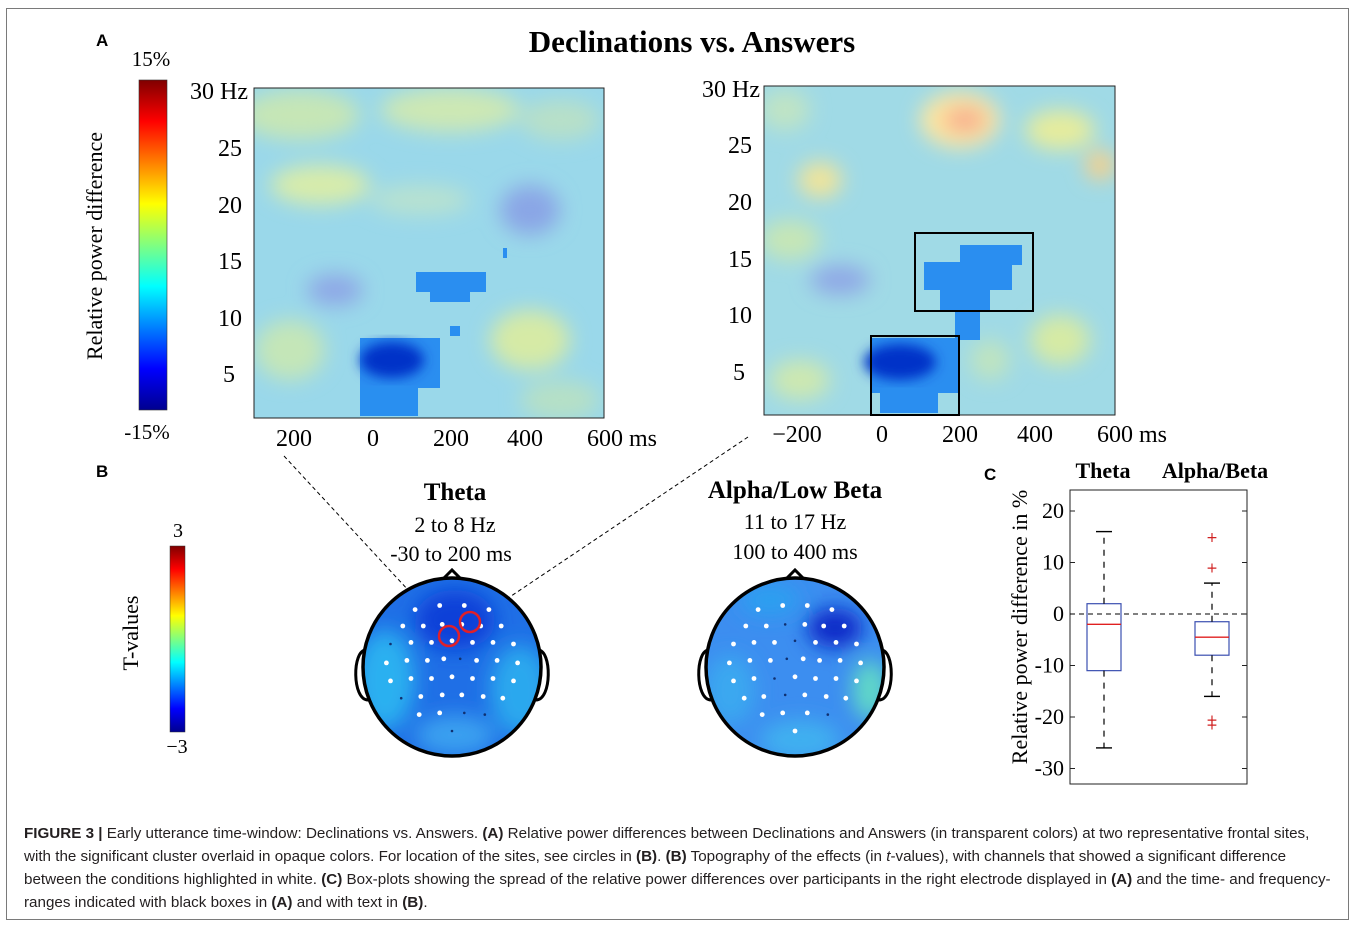  What do you see at coordinates (455, 524) in the screenshot?
I see `theta-topo-freq: 2 to 8 Hz` at bounding box center [455, 524].